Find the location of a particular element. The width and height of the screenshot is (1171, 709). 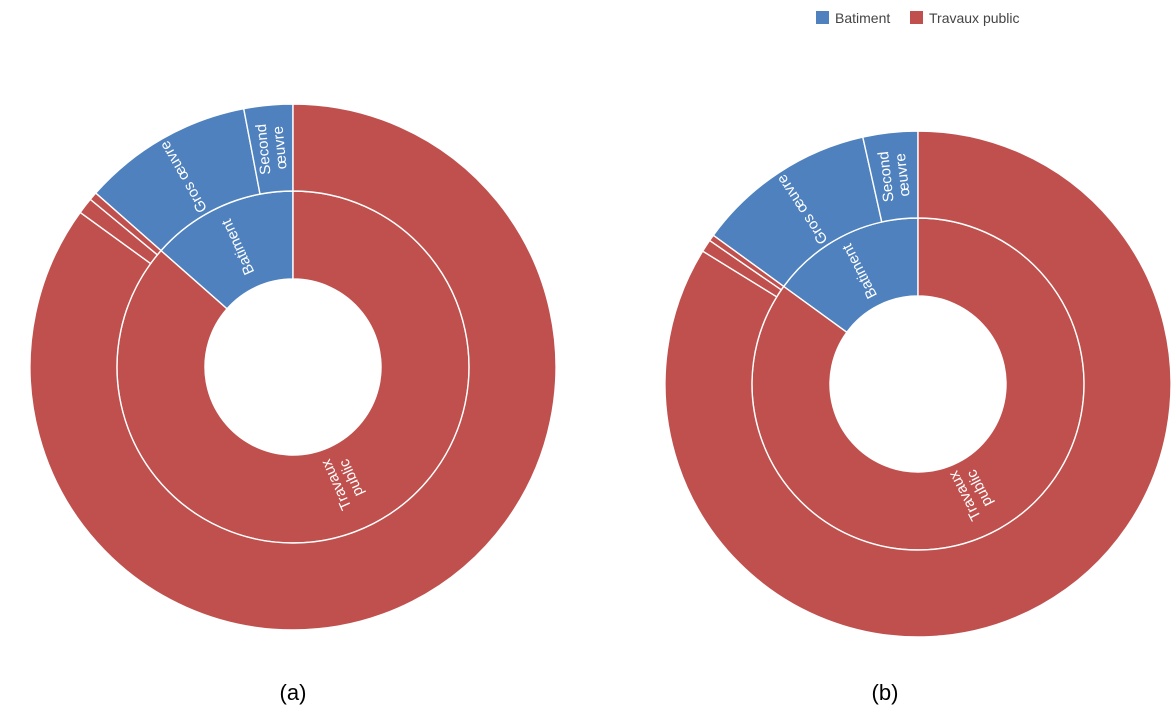

ring3-label-dndni: DNDNI is located at coordinates (12, 4).